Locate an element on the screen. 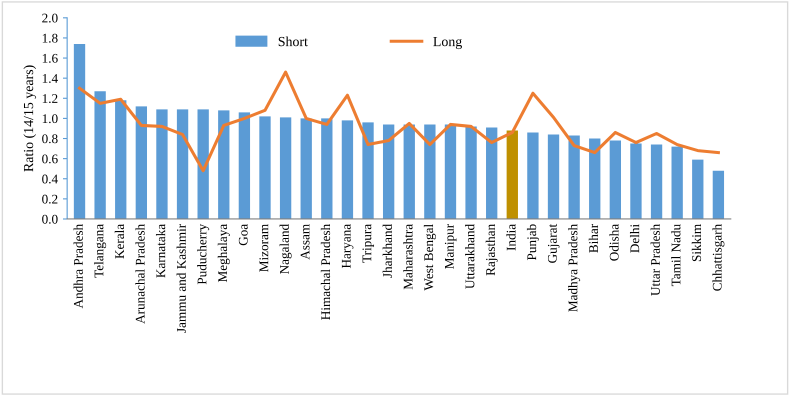 The height and width of the screenshot is (396, 790). x-tick-label: Mizoram is located at coordinates (263, 248).